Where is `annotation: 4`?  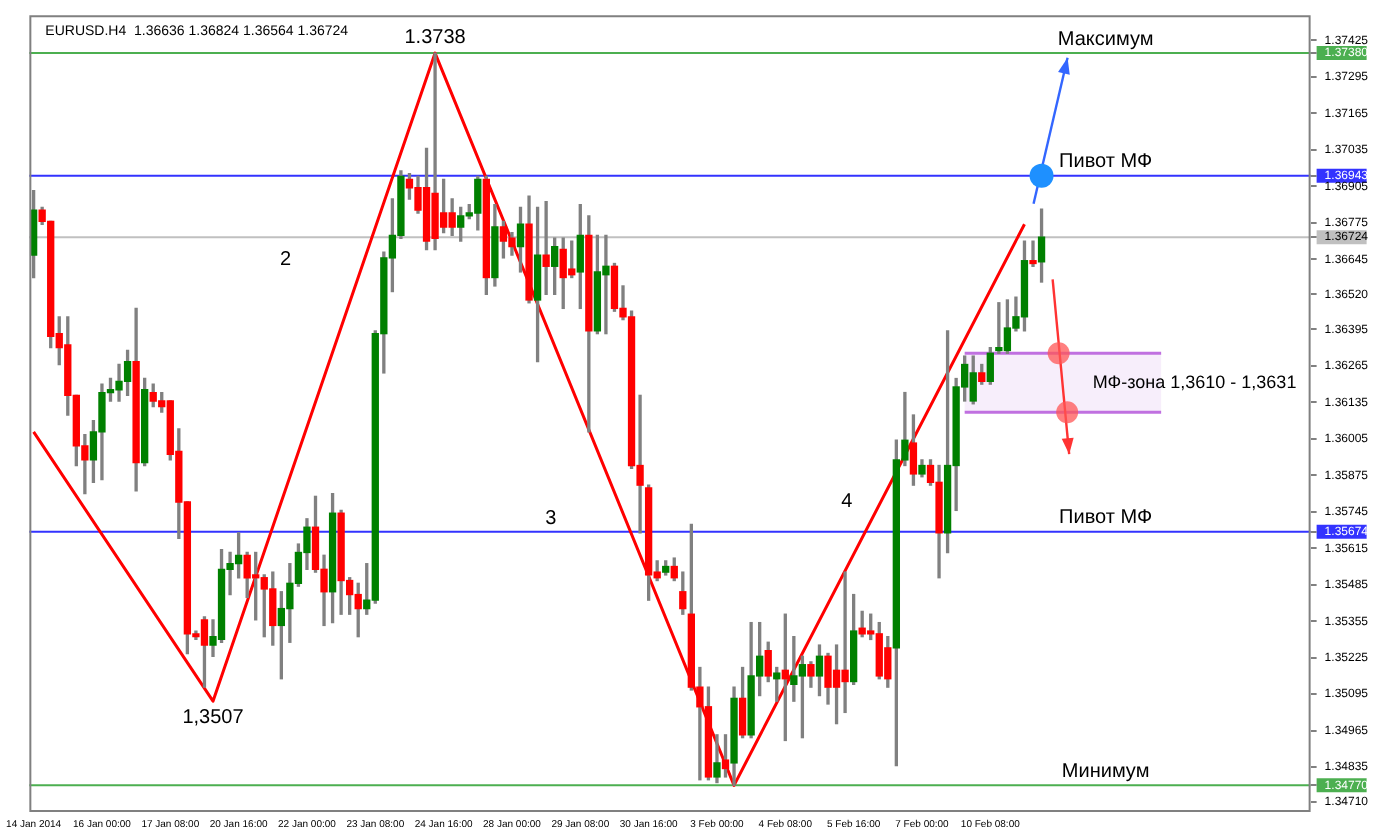 annotation: 4 is located at coordinates (847, 501).